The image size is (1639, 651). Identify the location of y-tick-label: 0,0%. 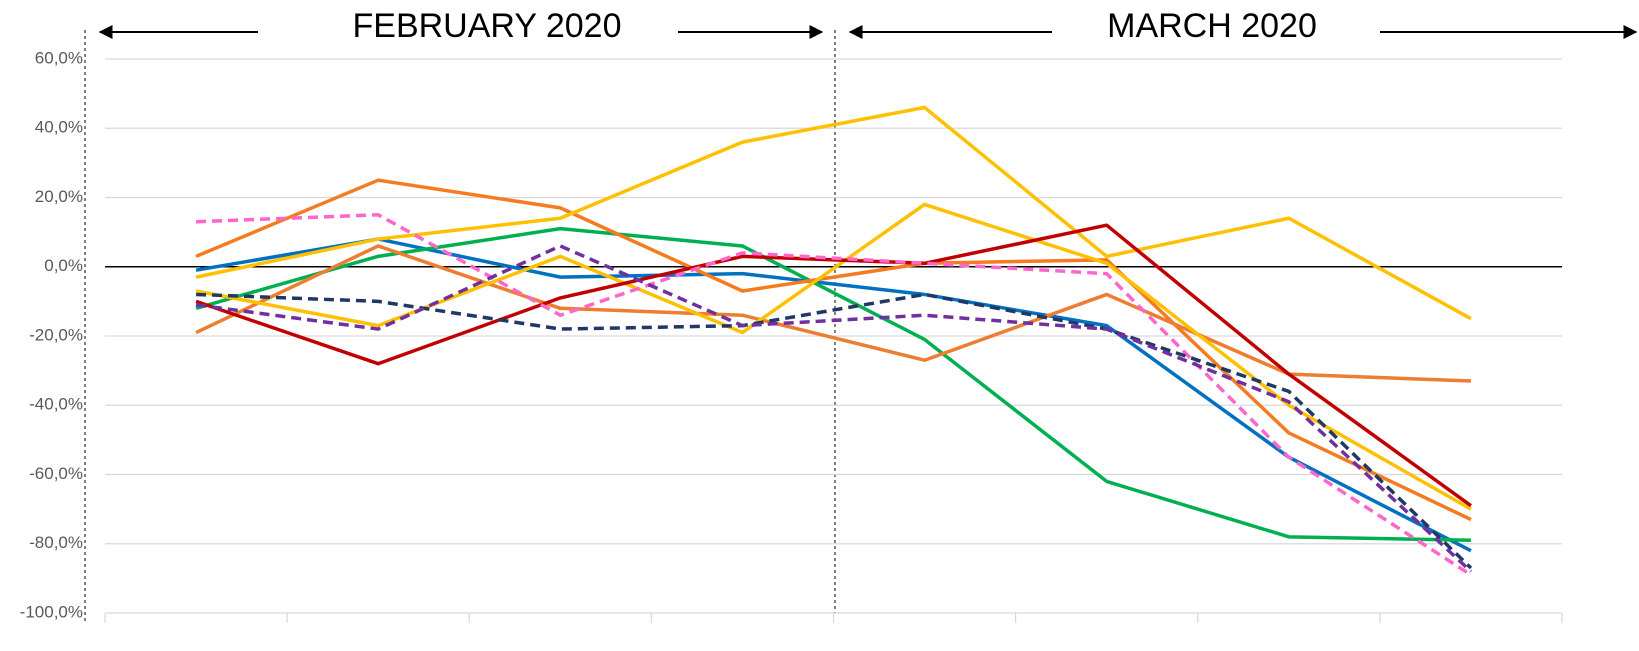
(63, 265).